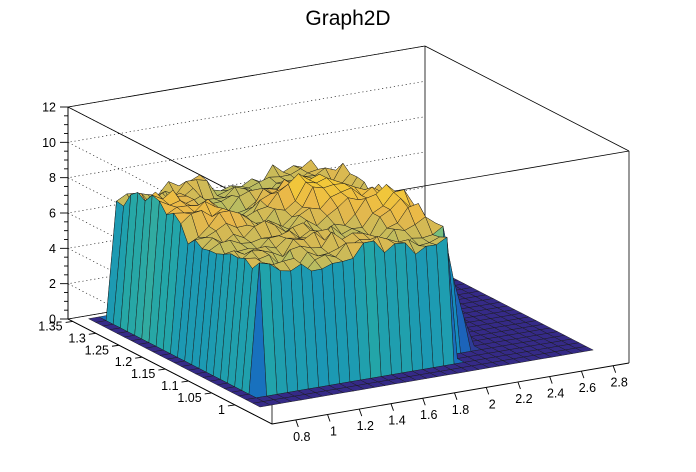 This screenshot has width=696, height=472. What do you see at coordinates (97, 350) in the screenshot?
I see `y-tick-label-5: 1.25` at bounding box center [97, 350].